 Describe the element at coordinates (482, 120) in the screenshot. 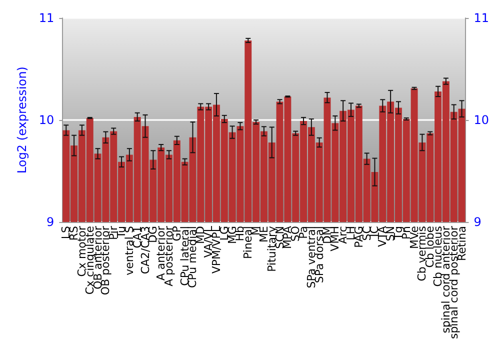

I see `y2-tick-label: 10` at that location.